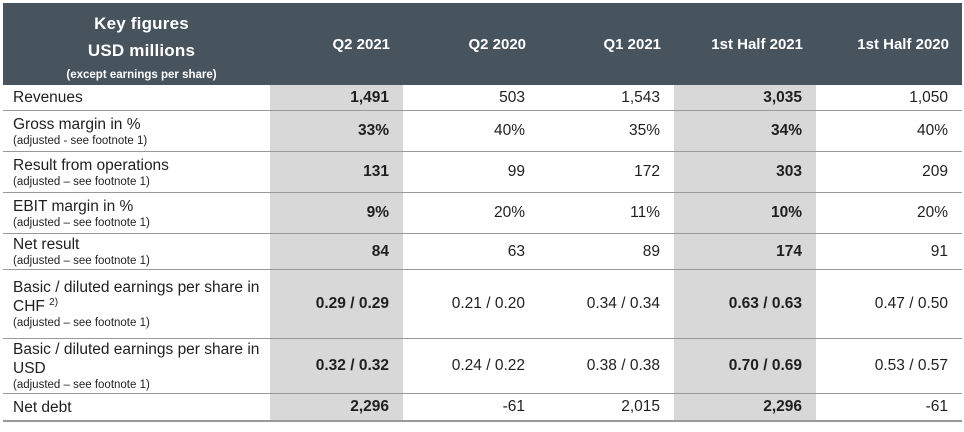  I want to click on cell-value: 0.70 / 0.69, so click(745, 366).